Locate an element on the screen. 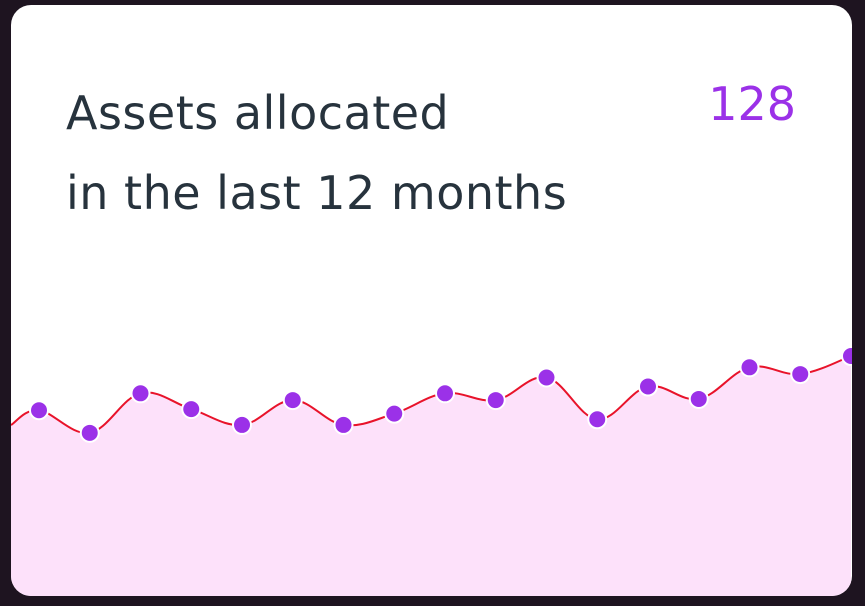  asset-count: 128 is located at coordinates (752, 104).